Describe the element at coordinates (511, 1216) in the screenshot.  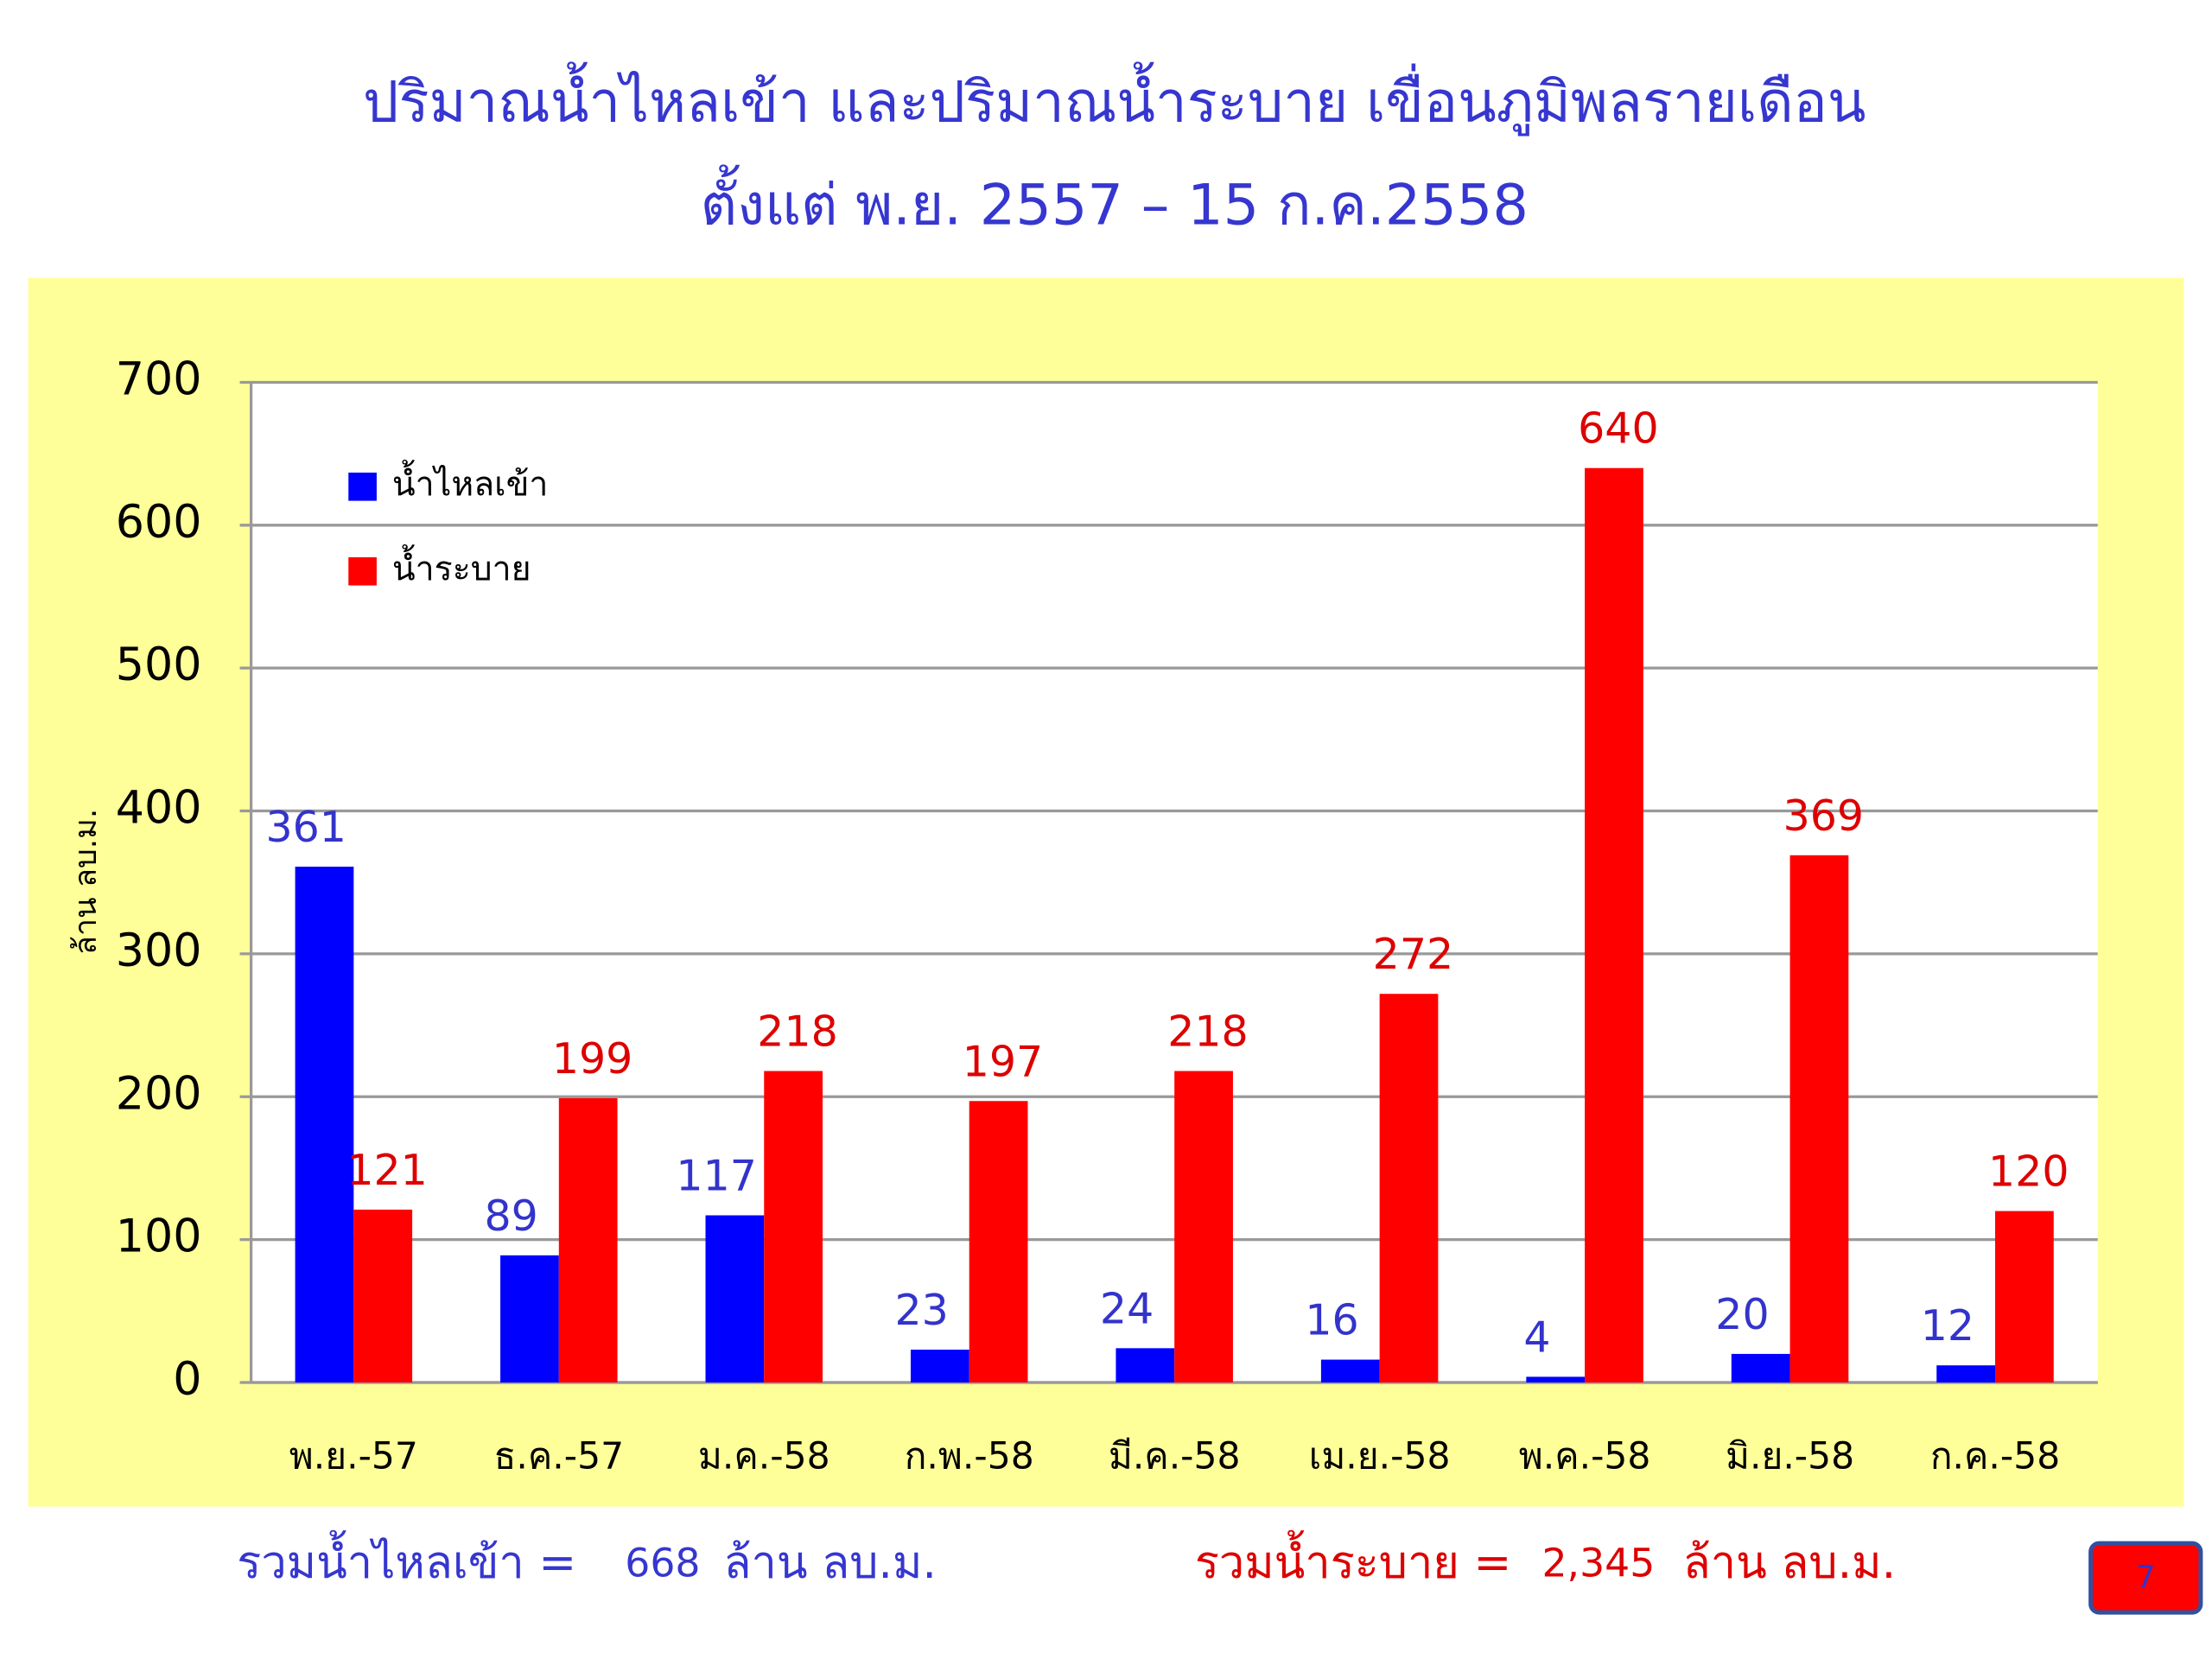
I see `value-label: 89` at that location.